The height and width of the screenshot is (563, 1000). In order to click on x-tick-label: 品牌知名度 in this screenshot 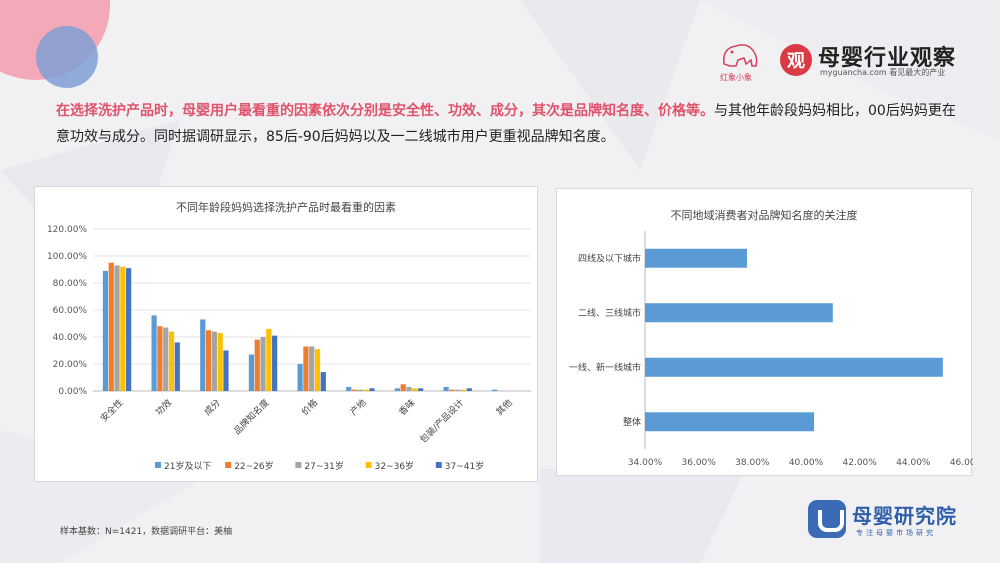, I will do `click(251, 417)`.